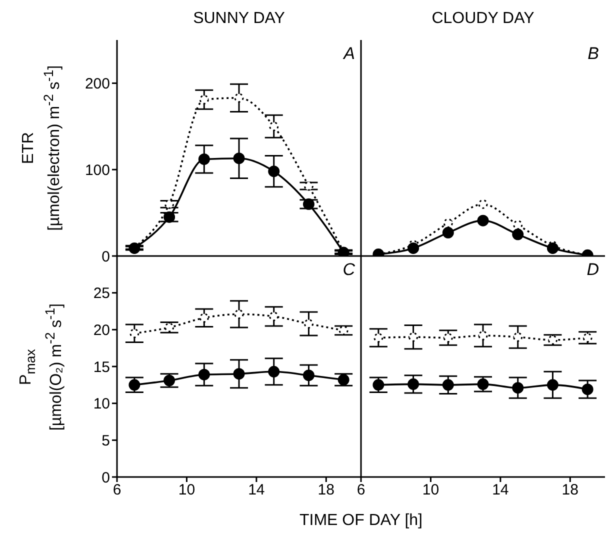  What do you see at coordinates (106, 441) in the screenshot?
I see `y-tick-label: 5` at bounding box center [106, 441].